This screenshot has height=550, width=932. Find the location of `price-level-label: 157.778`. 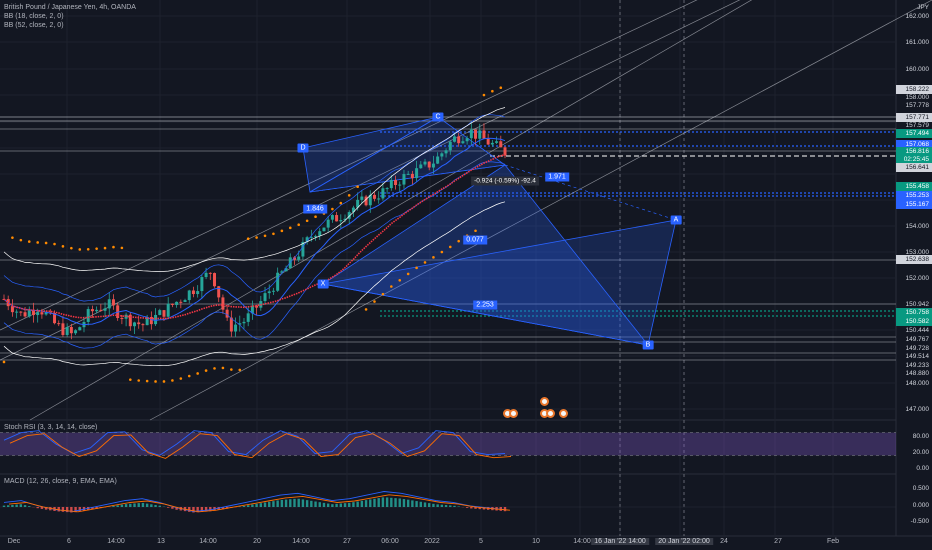

price-level-label: 157.778 is located at coordinates (917, 105).